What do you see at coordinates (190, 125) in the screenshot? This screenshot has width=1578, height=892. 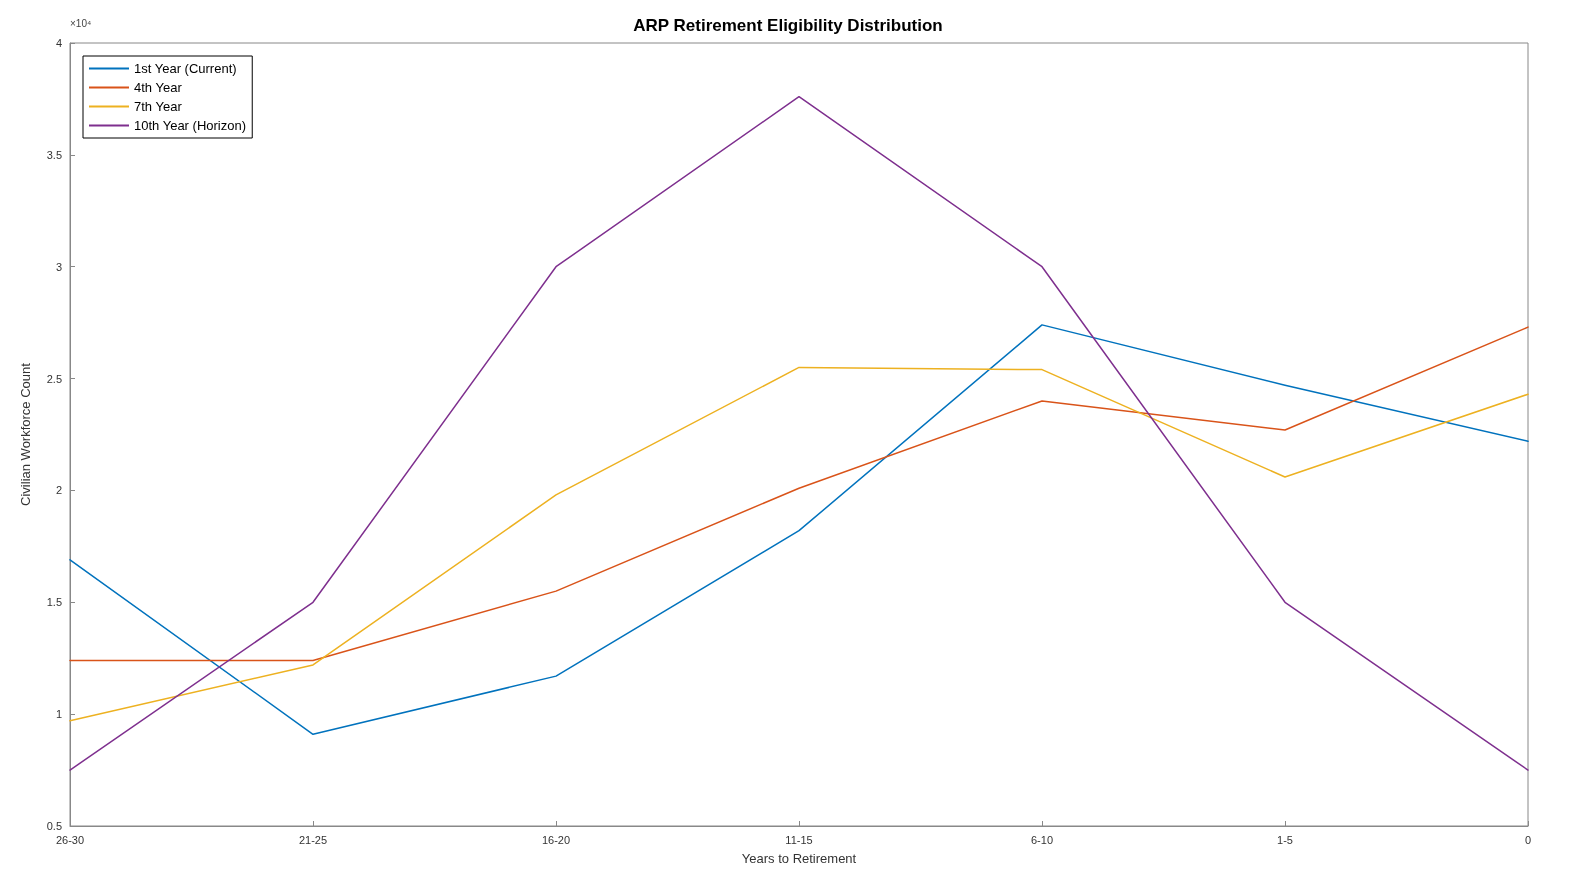 I see `legend-label: 10th Year (Horizon)` at bounding box center [190, 125].